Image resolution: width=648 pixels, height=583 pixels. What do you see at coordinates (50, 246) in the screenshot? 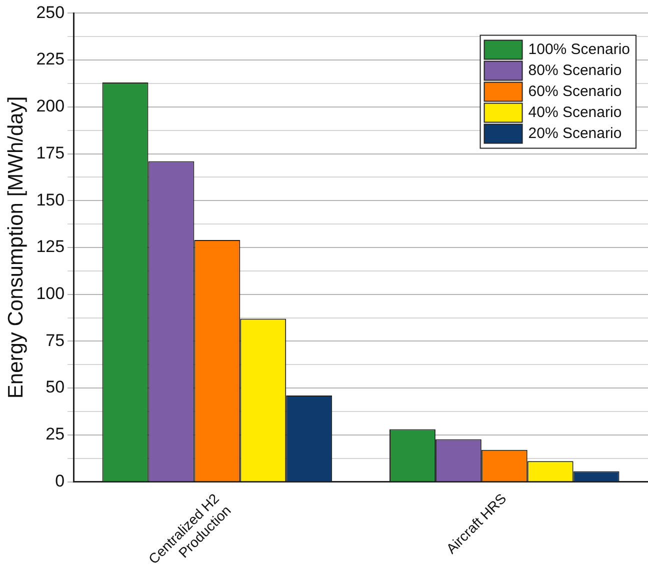
I see `y-tick-label: 125` at bounding box center [50, 246].